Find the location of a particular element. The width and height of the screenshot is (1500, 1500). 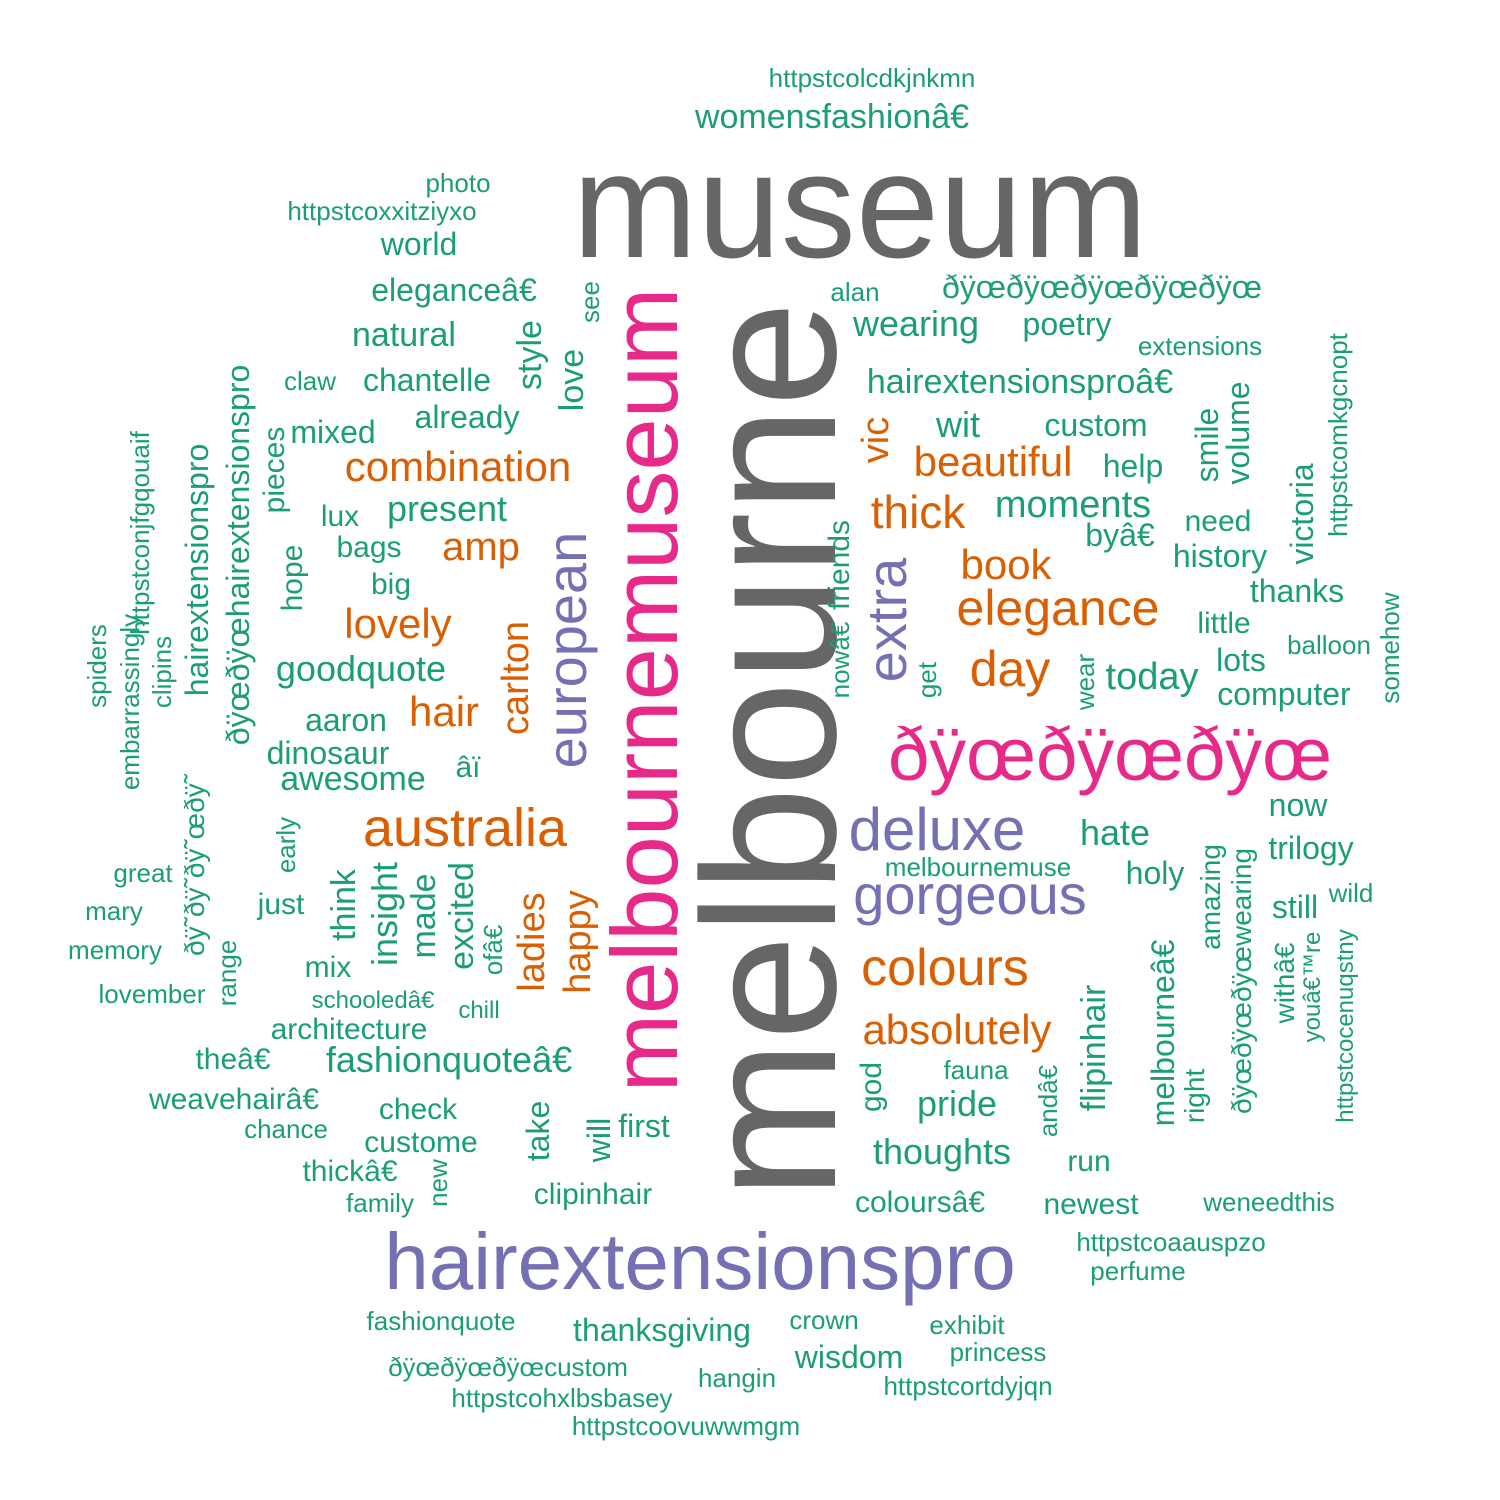

cloud-word: right is located at coordinates (1194, 1096).